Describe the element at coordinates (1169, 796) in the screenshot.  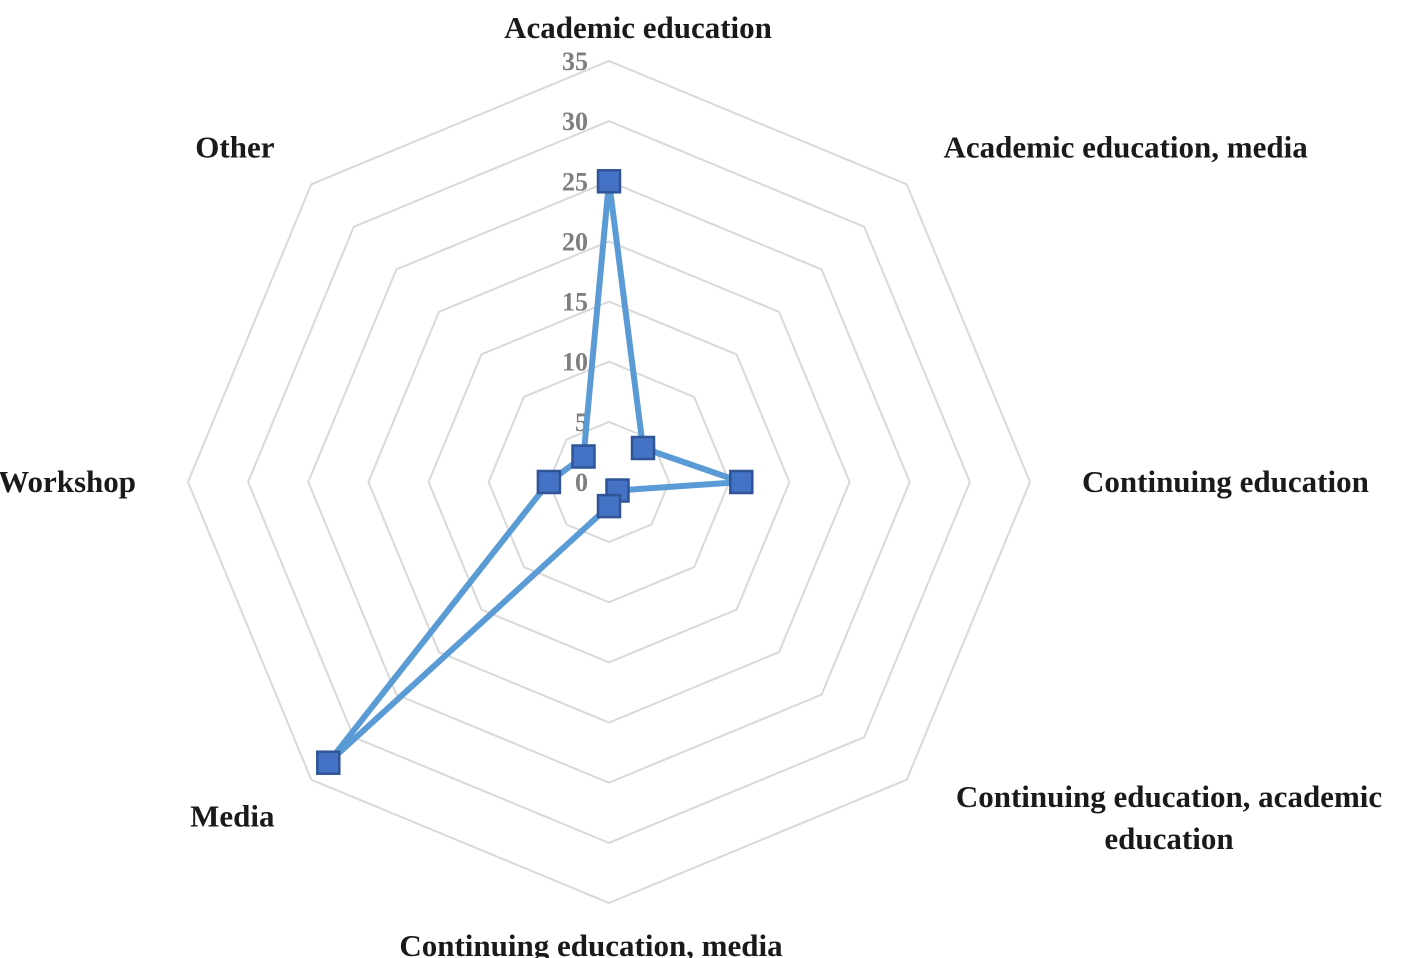
I see `category-label-line: Continuing education, academic` at that location.